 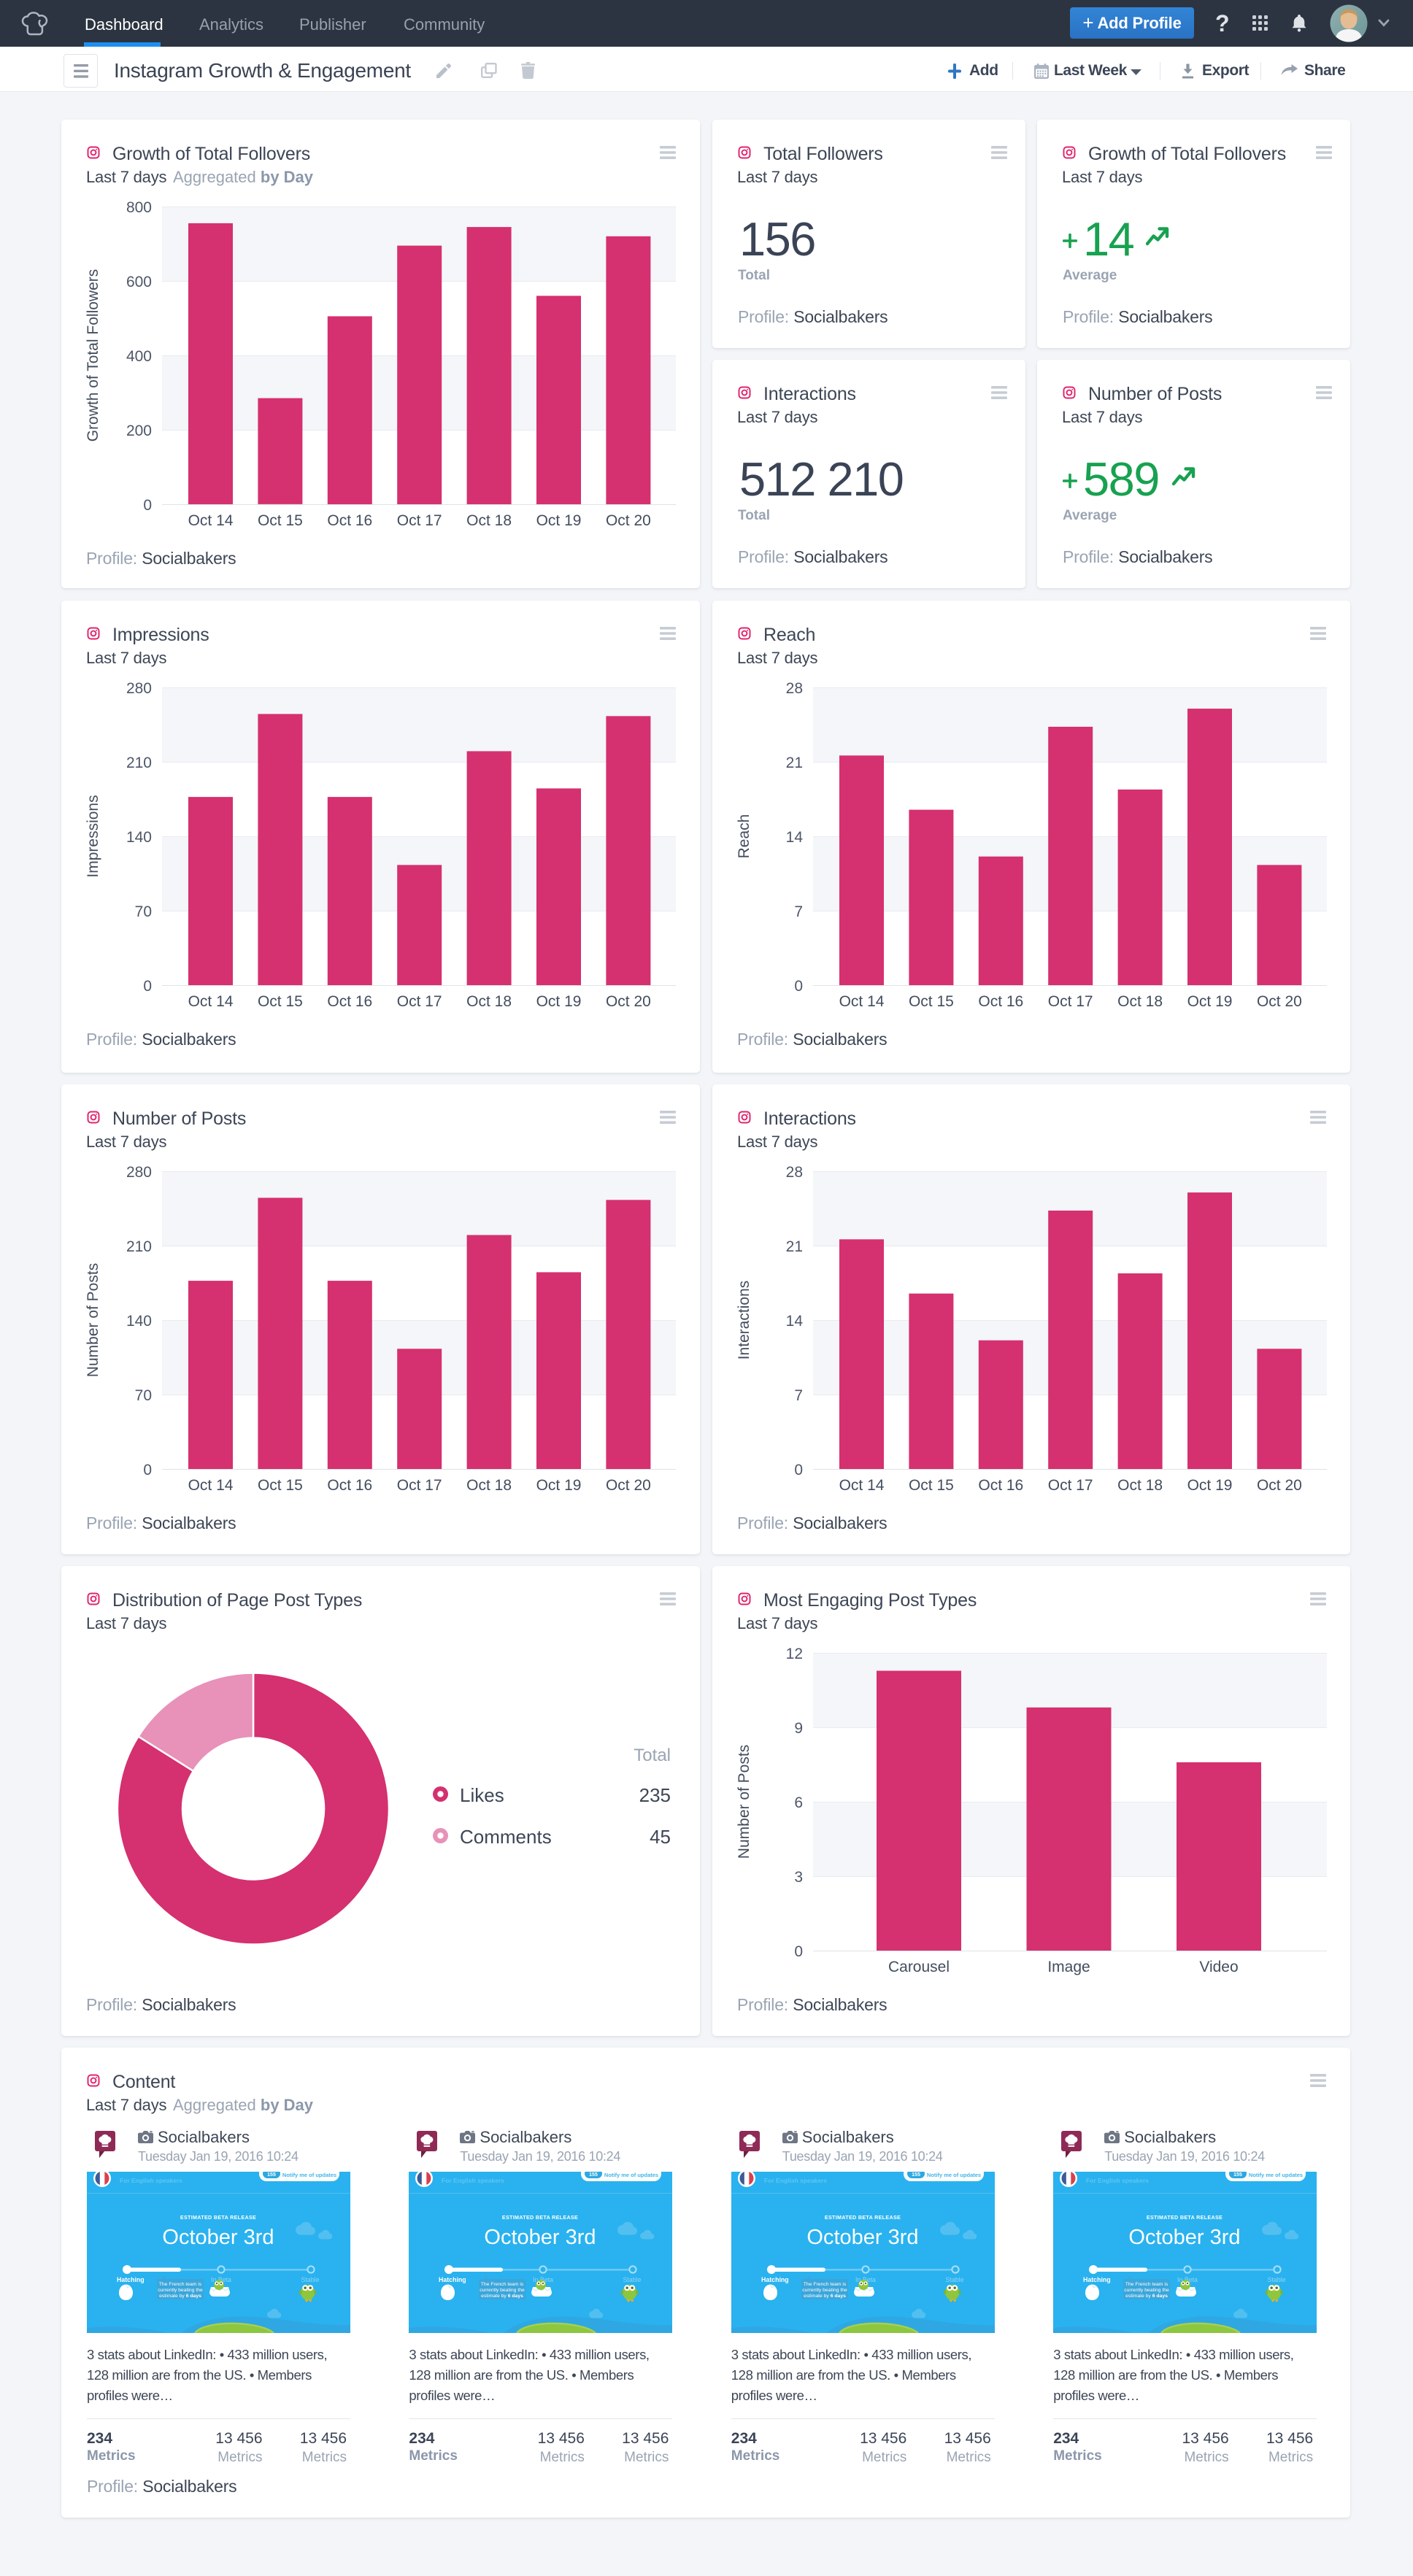 I want to click on svg-text: Video, so click(x=1218, y=1967).